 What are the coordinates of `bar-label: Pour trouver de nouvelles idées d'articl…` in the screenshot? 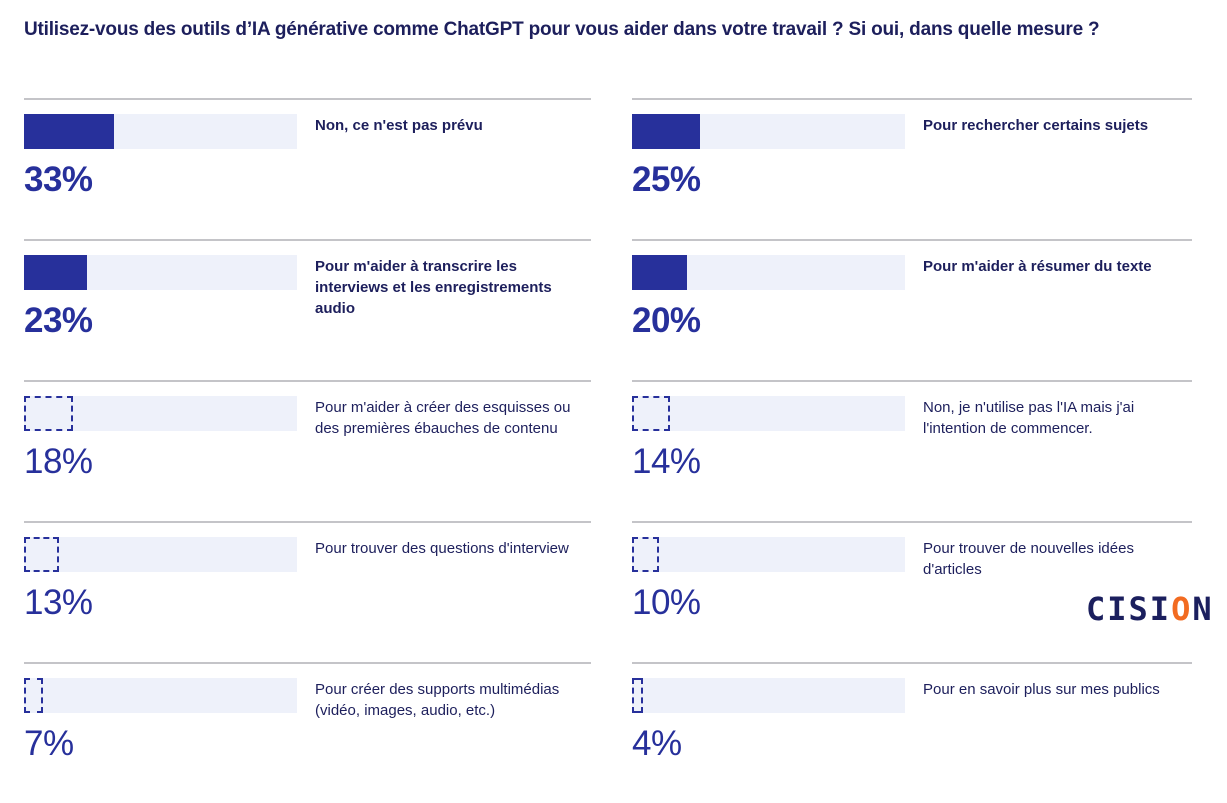 It's located at (1028, 559).